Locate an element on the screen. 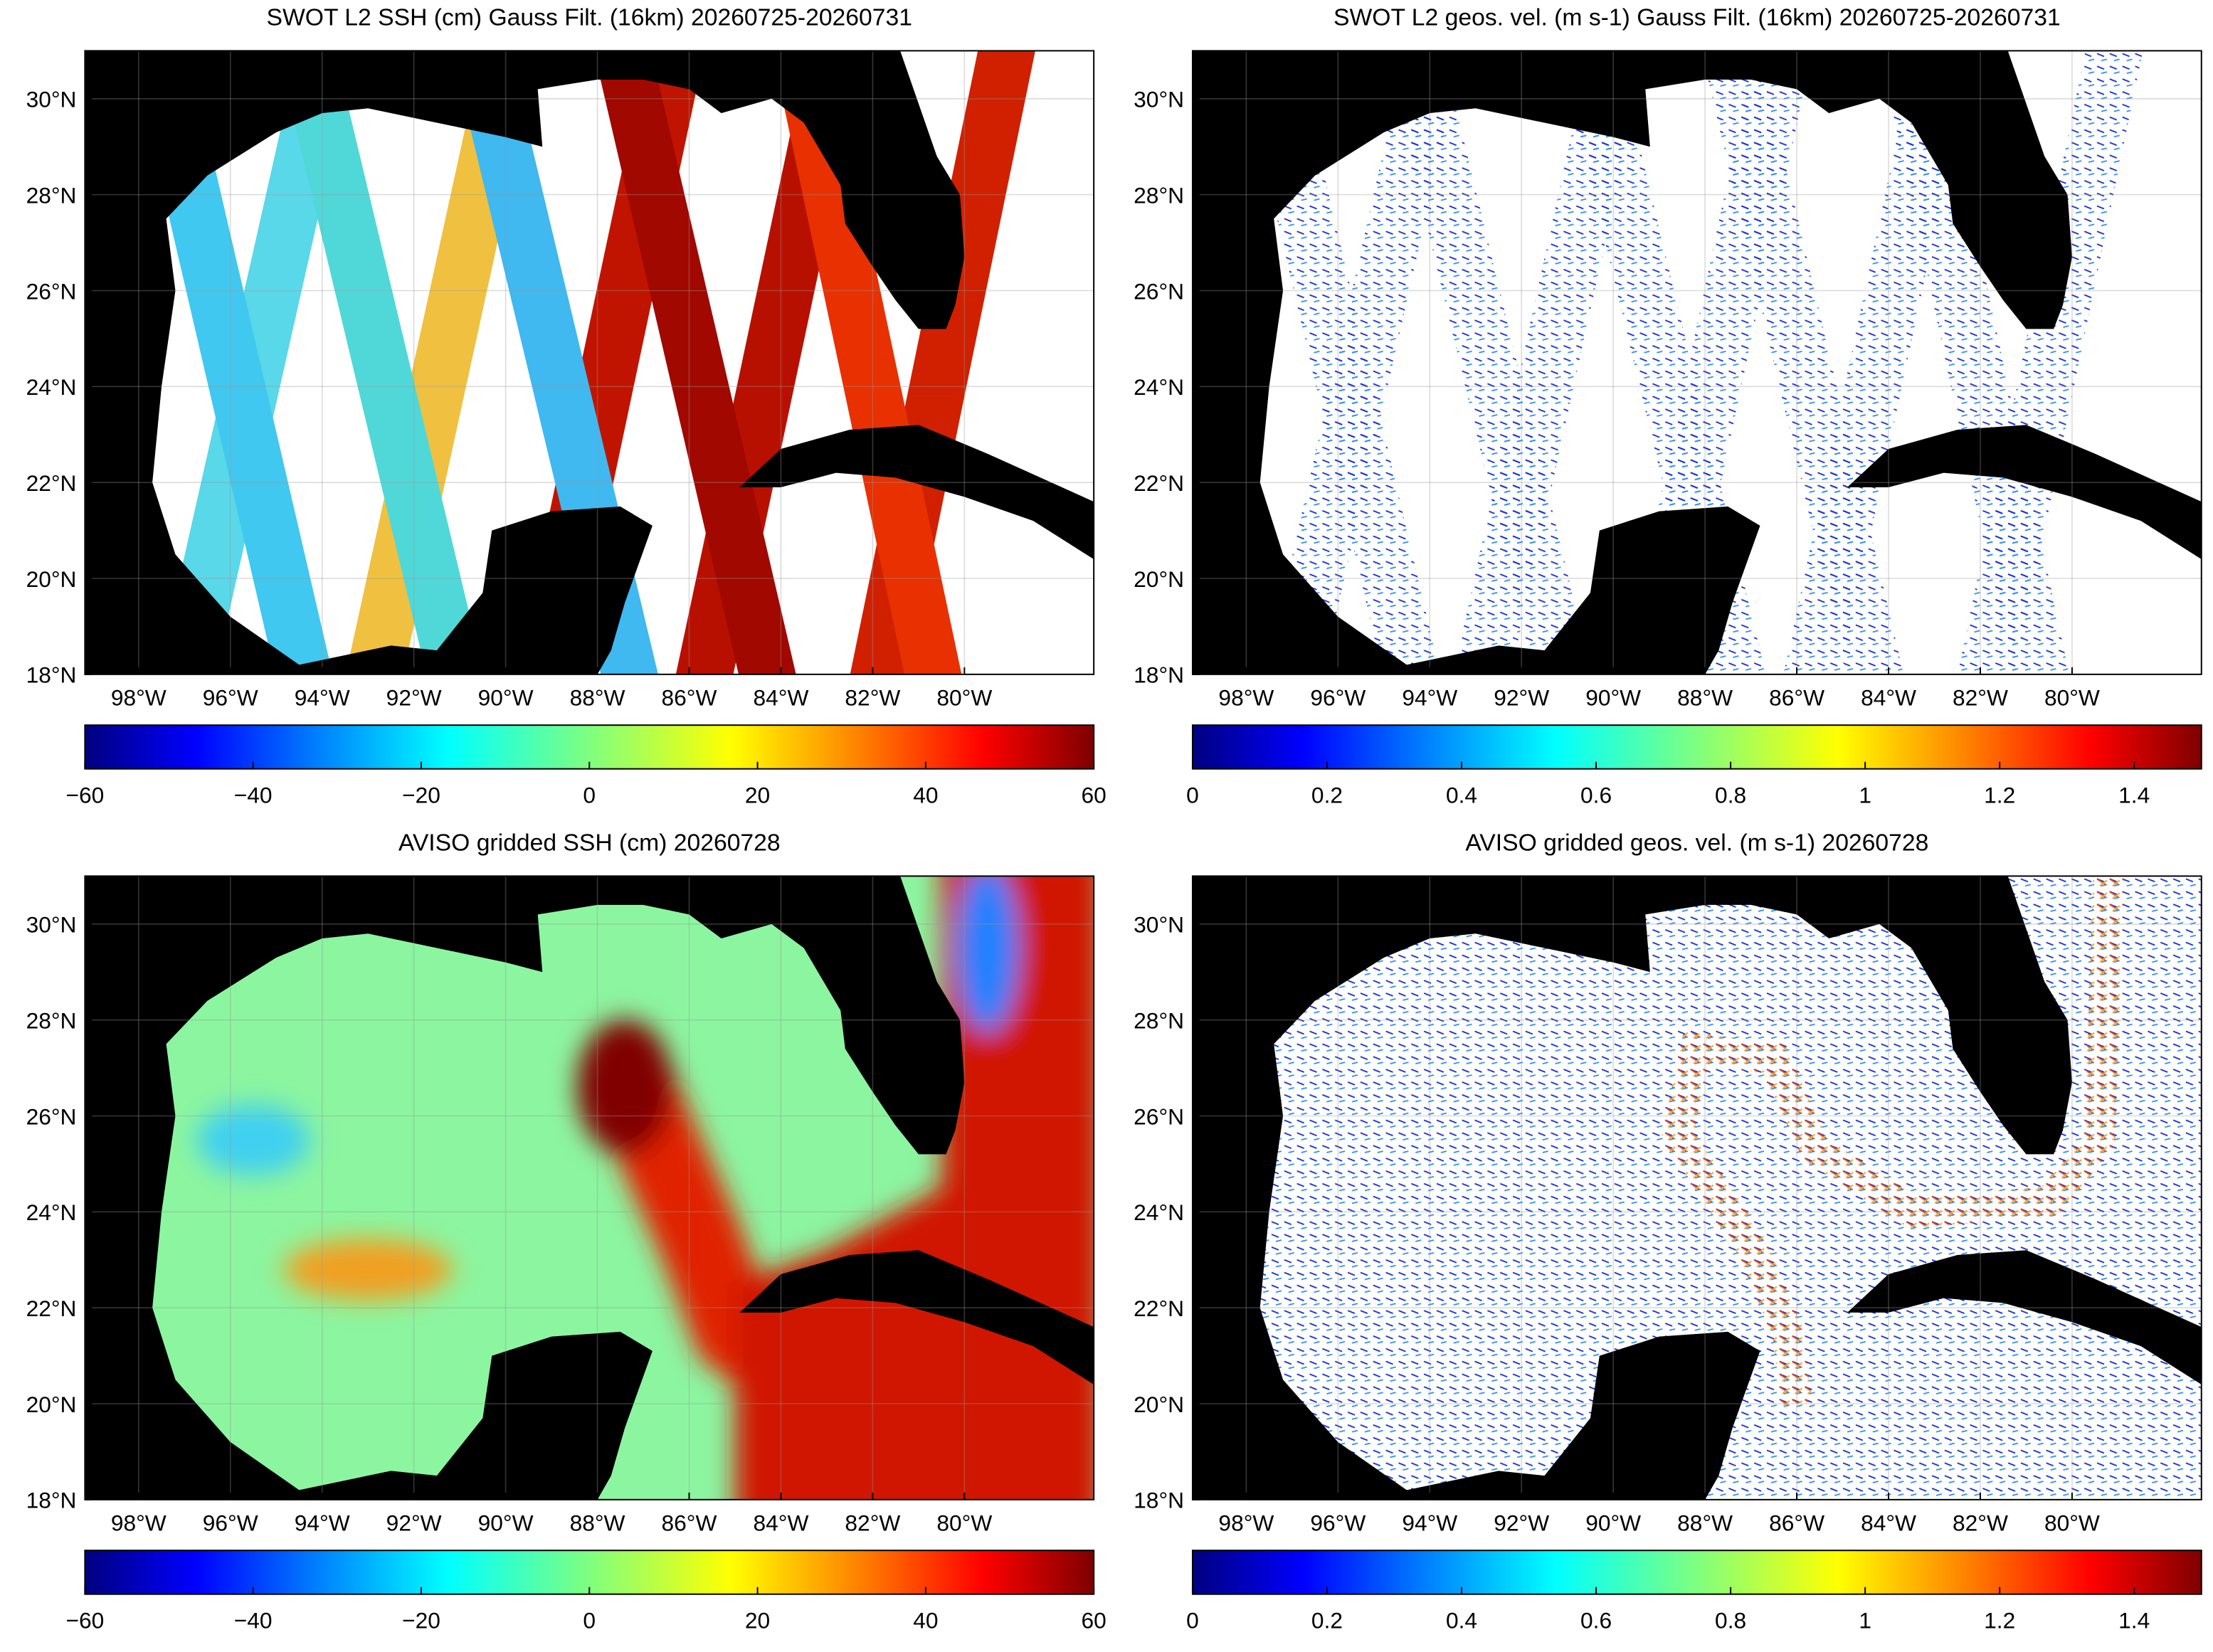 The width and height of the screenshot is (2213, 1652). colorbar-tick-label: 20 is located at coordinates (757, 1620).